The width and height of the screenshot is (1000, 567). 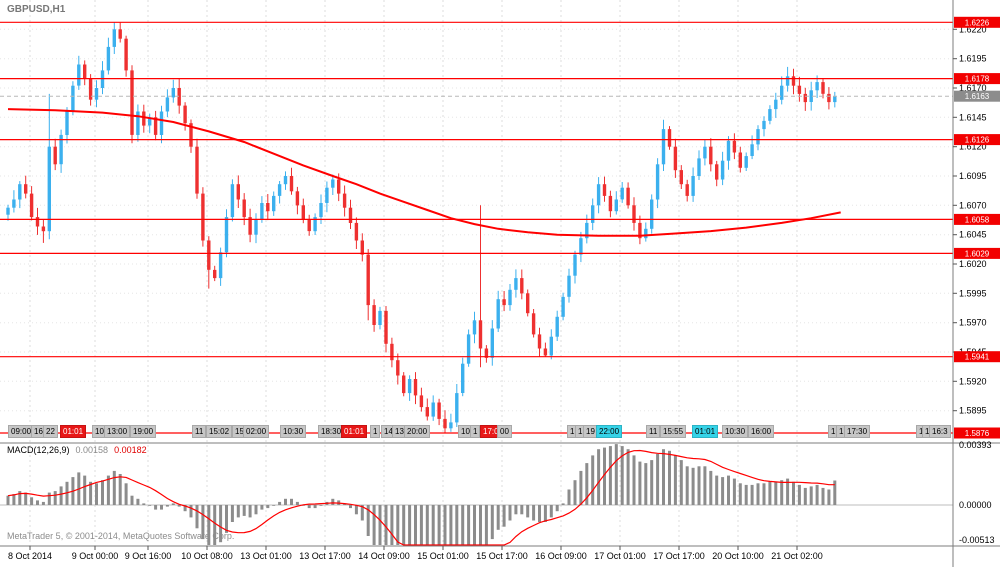 I want to click on price-tick-label: 1.6170, so click(x=973, y=88).